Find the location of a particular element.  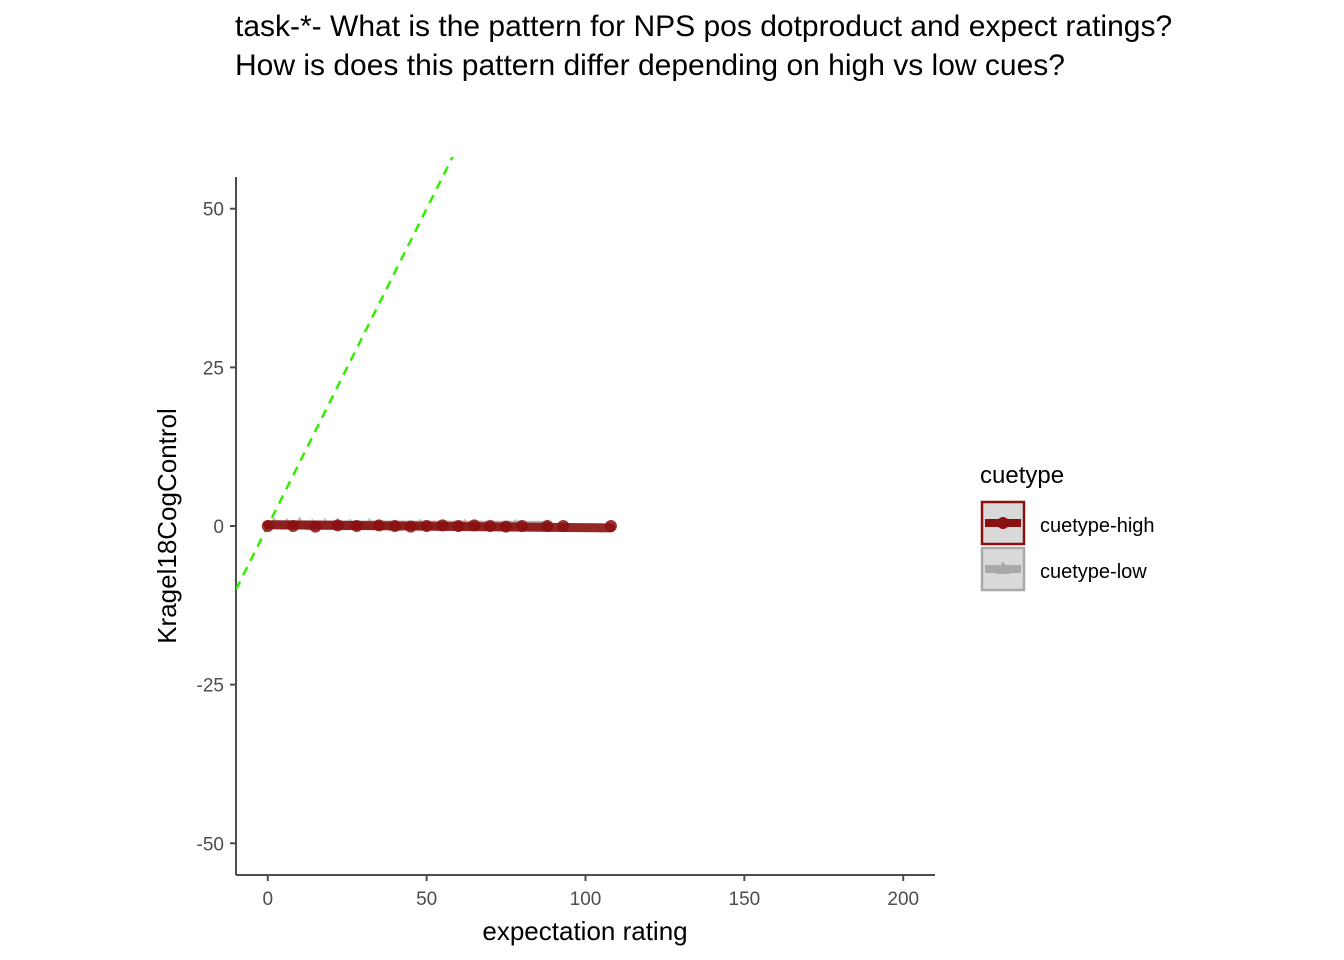

legend-label-cuetype-high: cuetype-high is located at coordinates (1097, 526).